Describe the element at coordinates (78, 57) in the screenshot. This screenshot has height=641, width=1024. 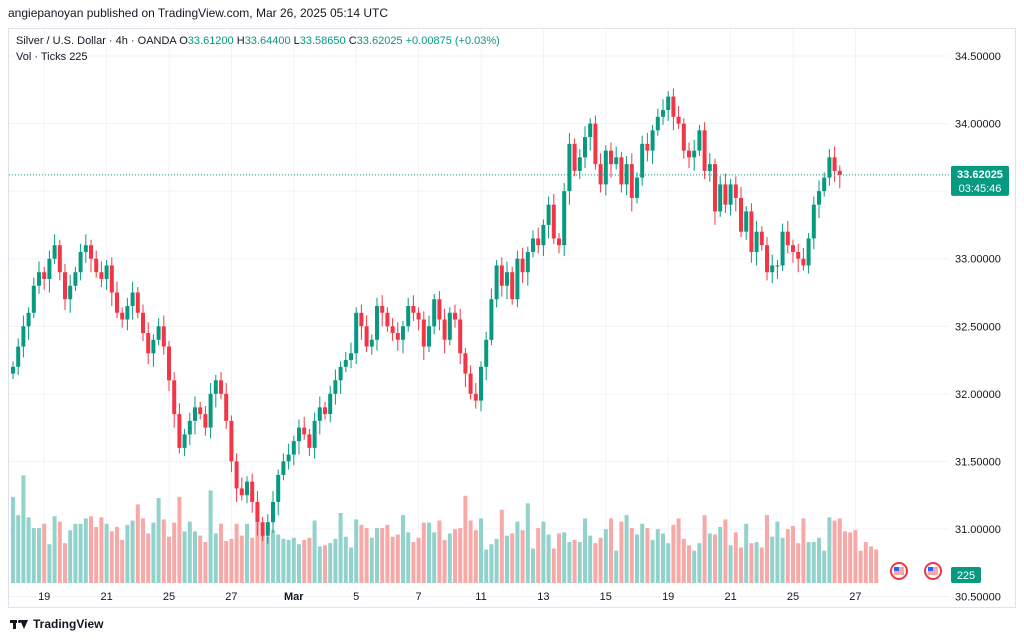
I see `volume-legend-value: 225` at that location.